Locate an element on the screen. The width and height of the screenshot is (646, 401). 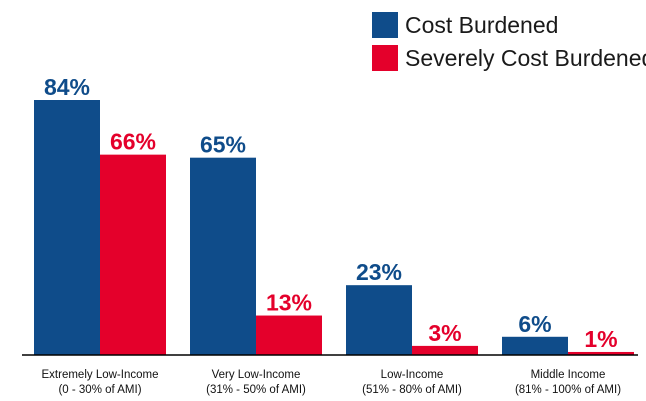
data-label-cost-burdened-0: 84% is located at coordinates (67, 87).